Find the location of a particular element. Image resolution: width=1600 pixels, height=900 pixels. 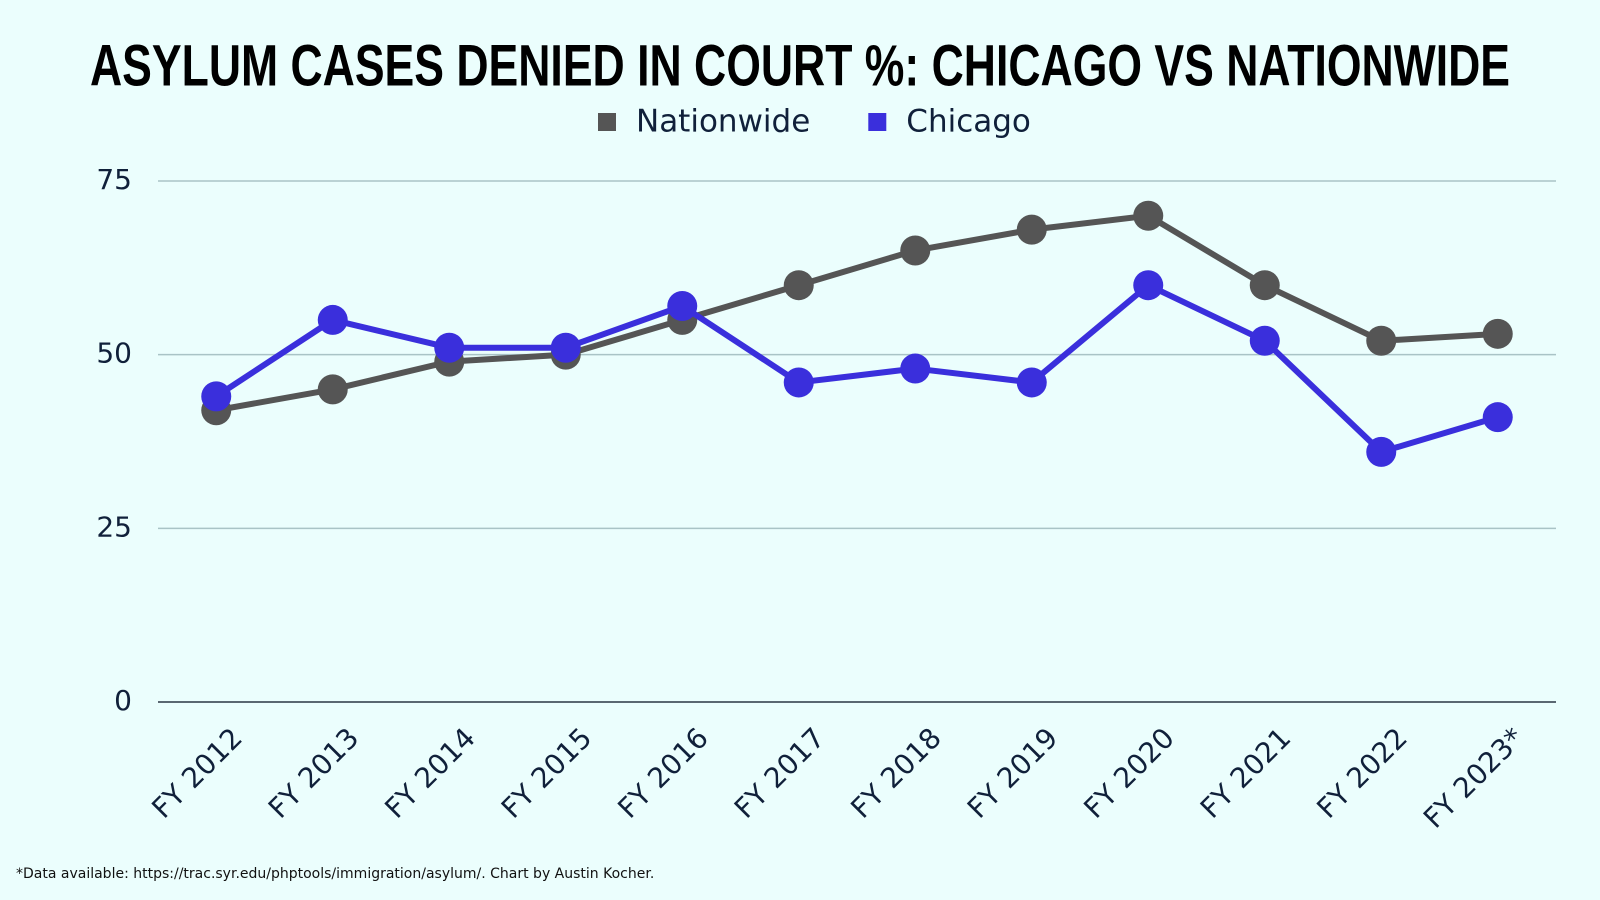

y-tick-label: 75 is located at coordinates (114, 179).